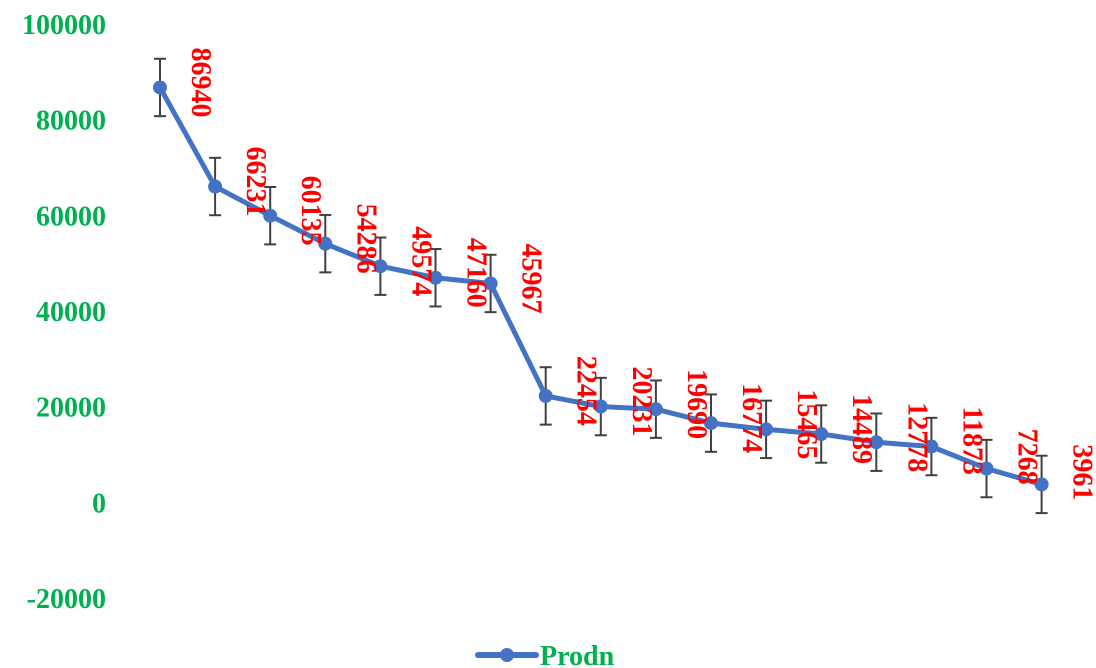  I want to click on data-label: 47160, so click(476, 273).